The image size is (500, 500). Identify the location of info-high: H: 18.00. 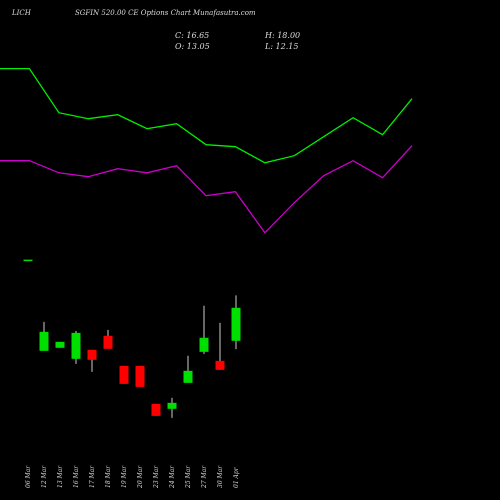
(282, 35).